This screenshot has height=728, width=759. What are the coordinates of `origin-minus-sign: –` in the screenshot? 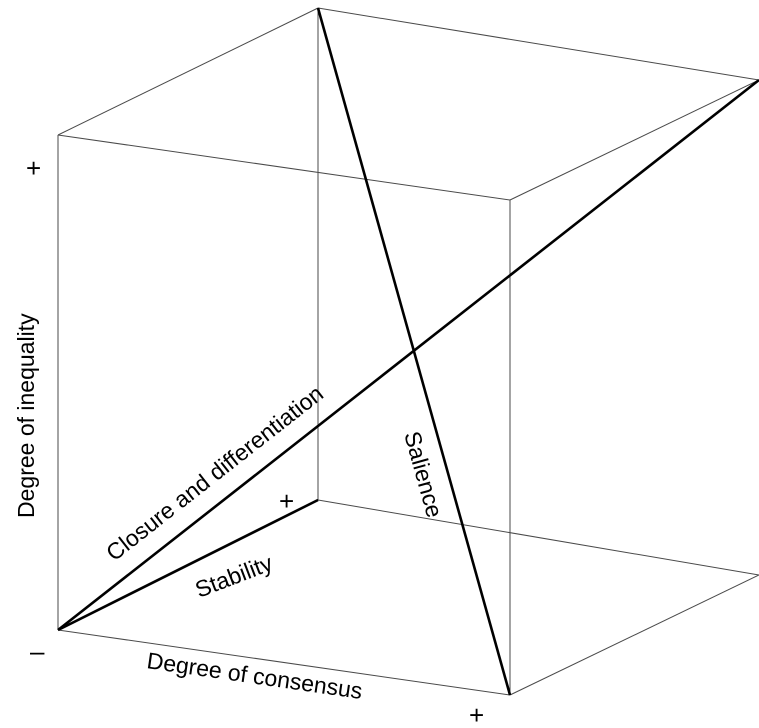 It's located at (37, 651).